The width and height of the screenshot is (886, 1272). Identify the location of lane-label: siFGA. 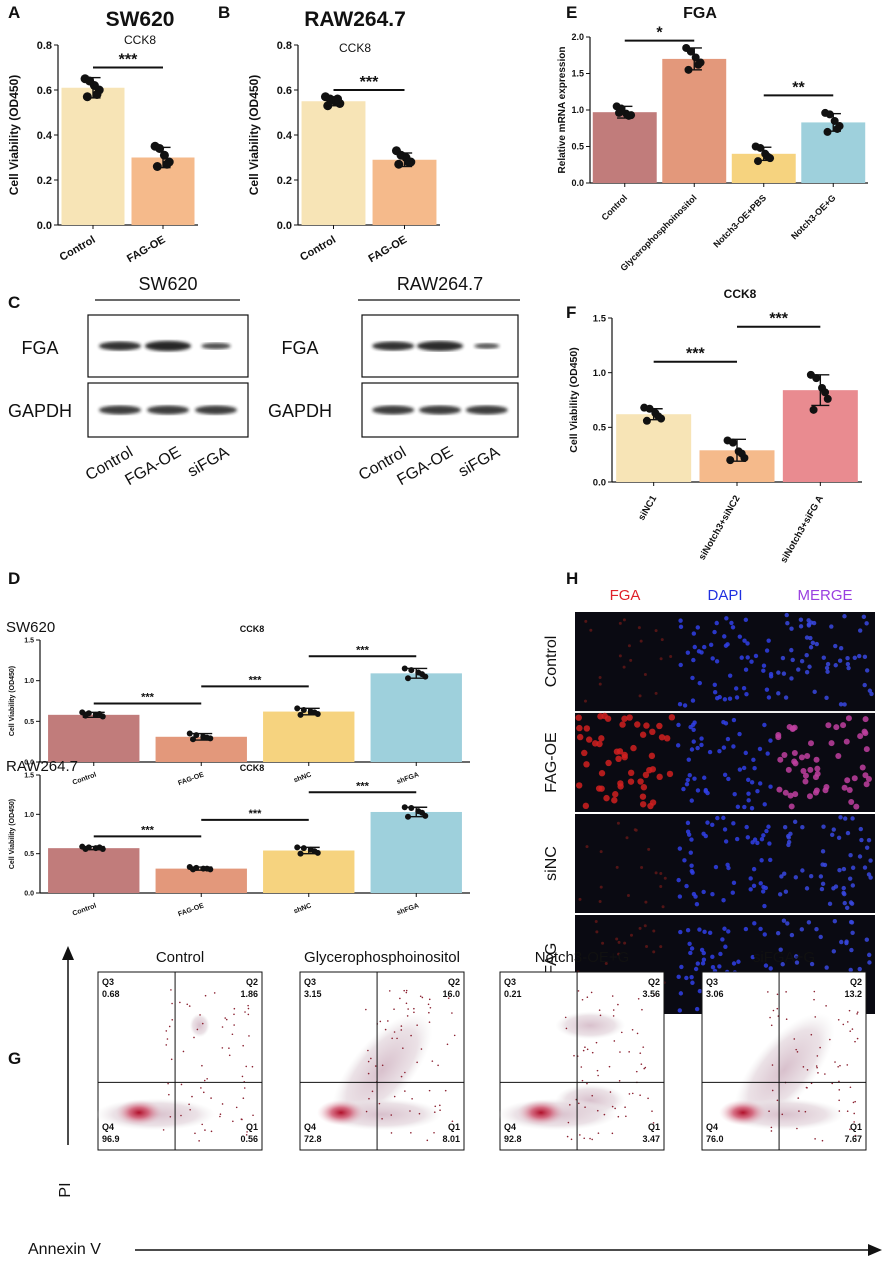
(479, 462).